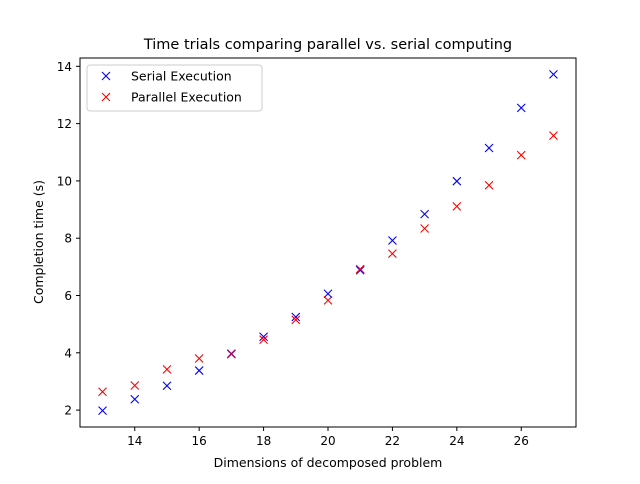  I want to click on y-axis-label: Completion time (s), so click(38, 242).